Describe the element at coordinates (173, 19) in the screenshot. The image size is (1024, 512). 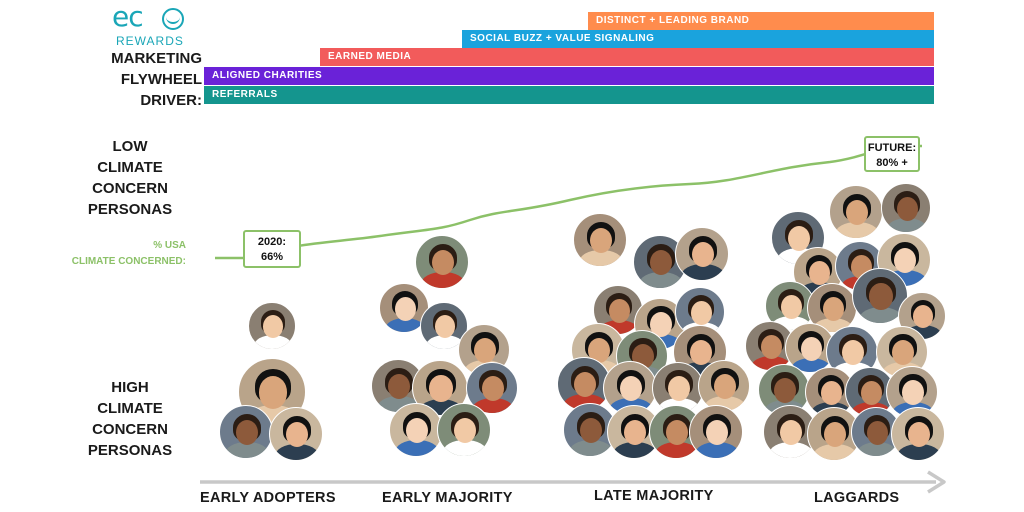
I see `globe-icon` at that location.